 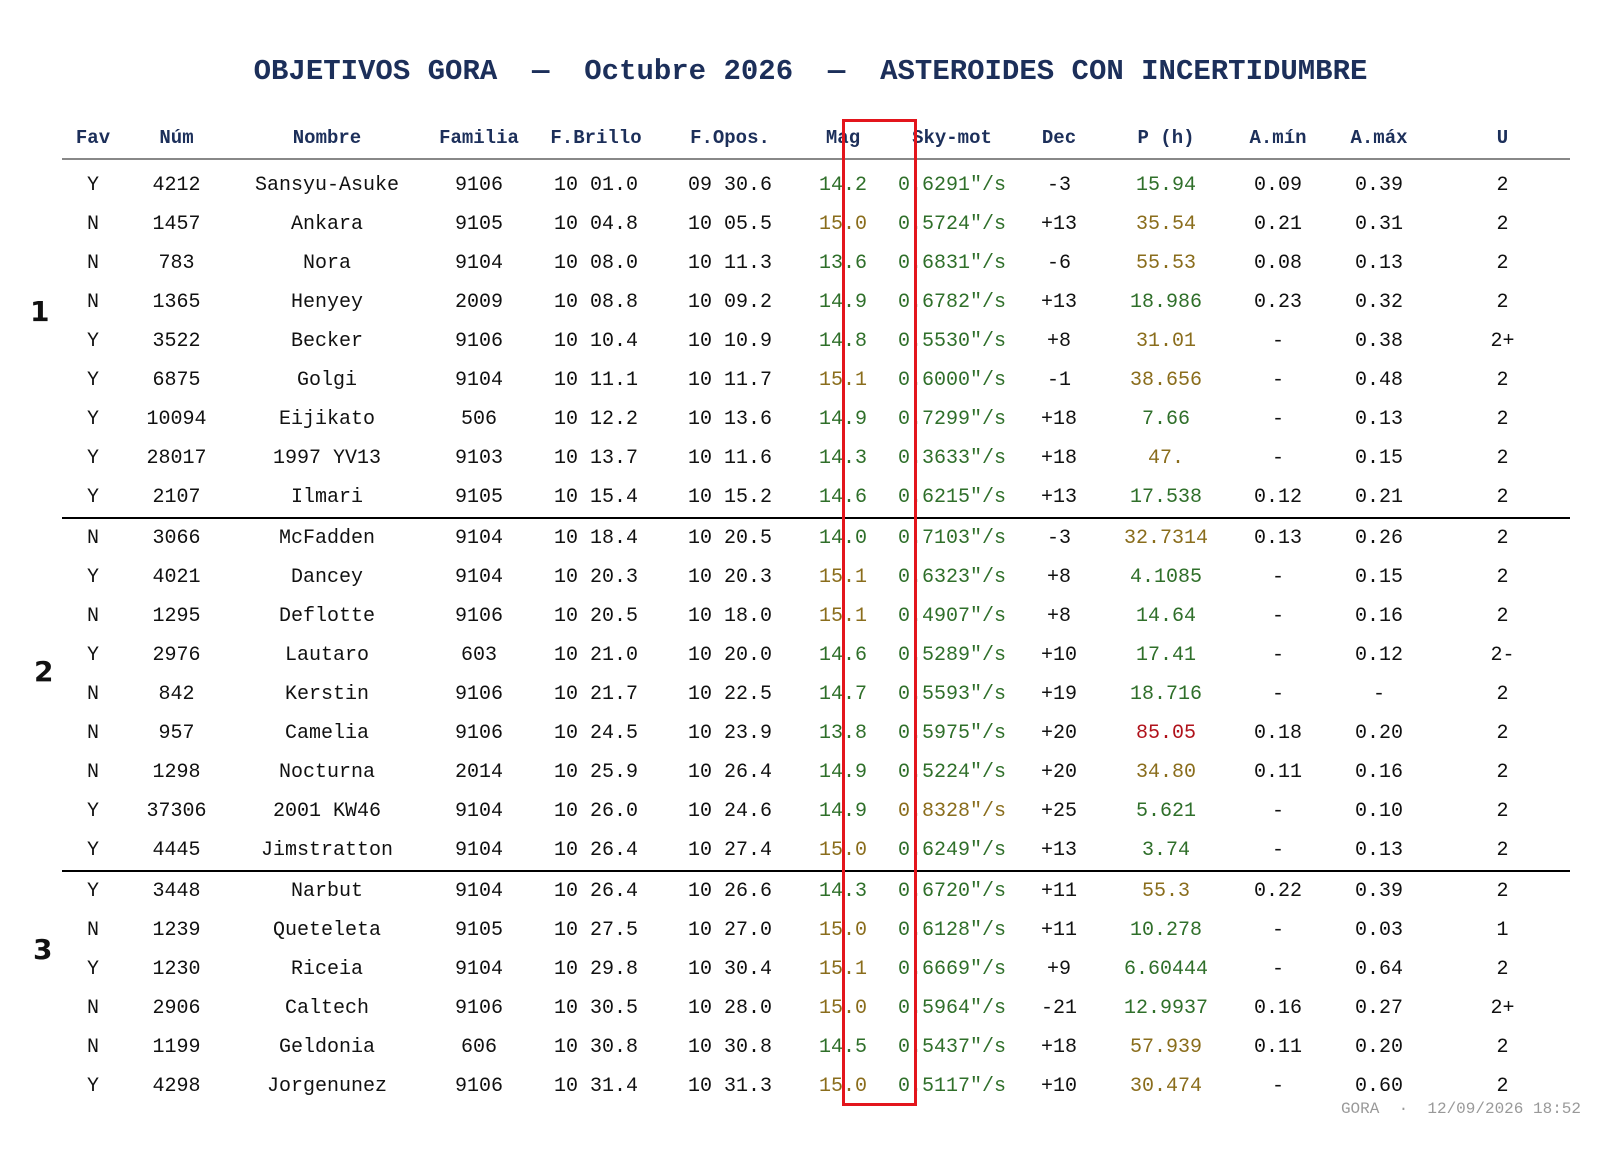 I want to click on fbrillo-cell: 10 24.5, so click(x=595, y=733).